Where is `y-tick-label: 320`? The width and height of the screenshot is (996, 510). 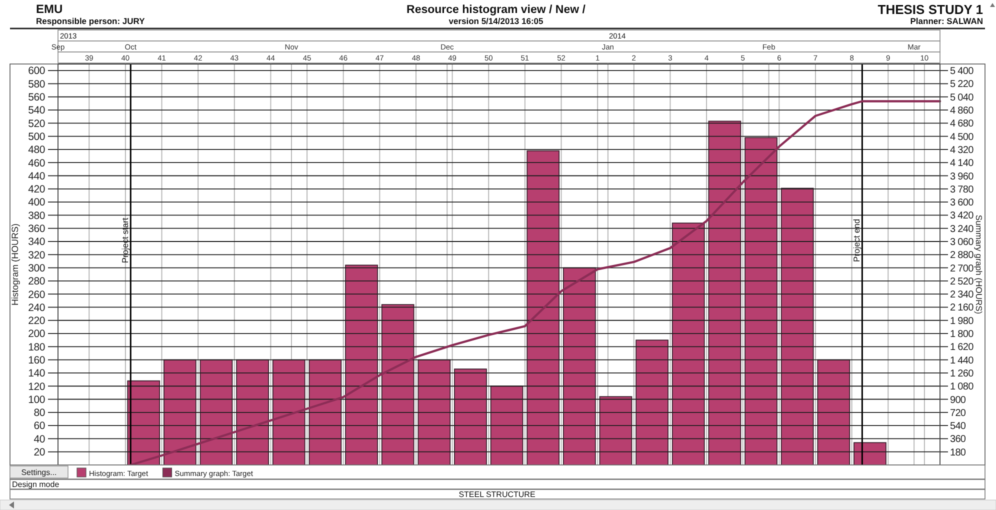
y-tick-label: 320 is located at coordinates (37, 255).